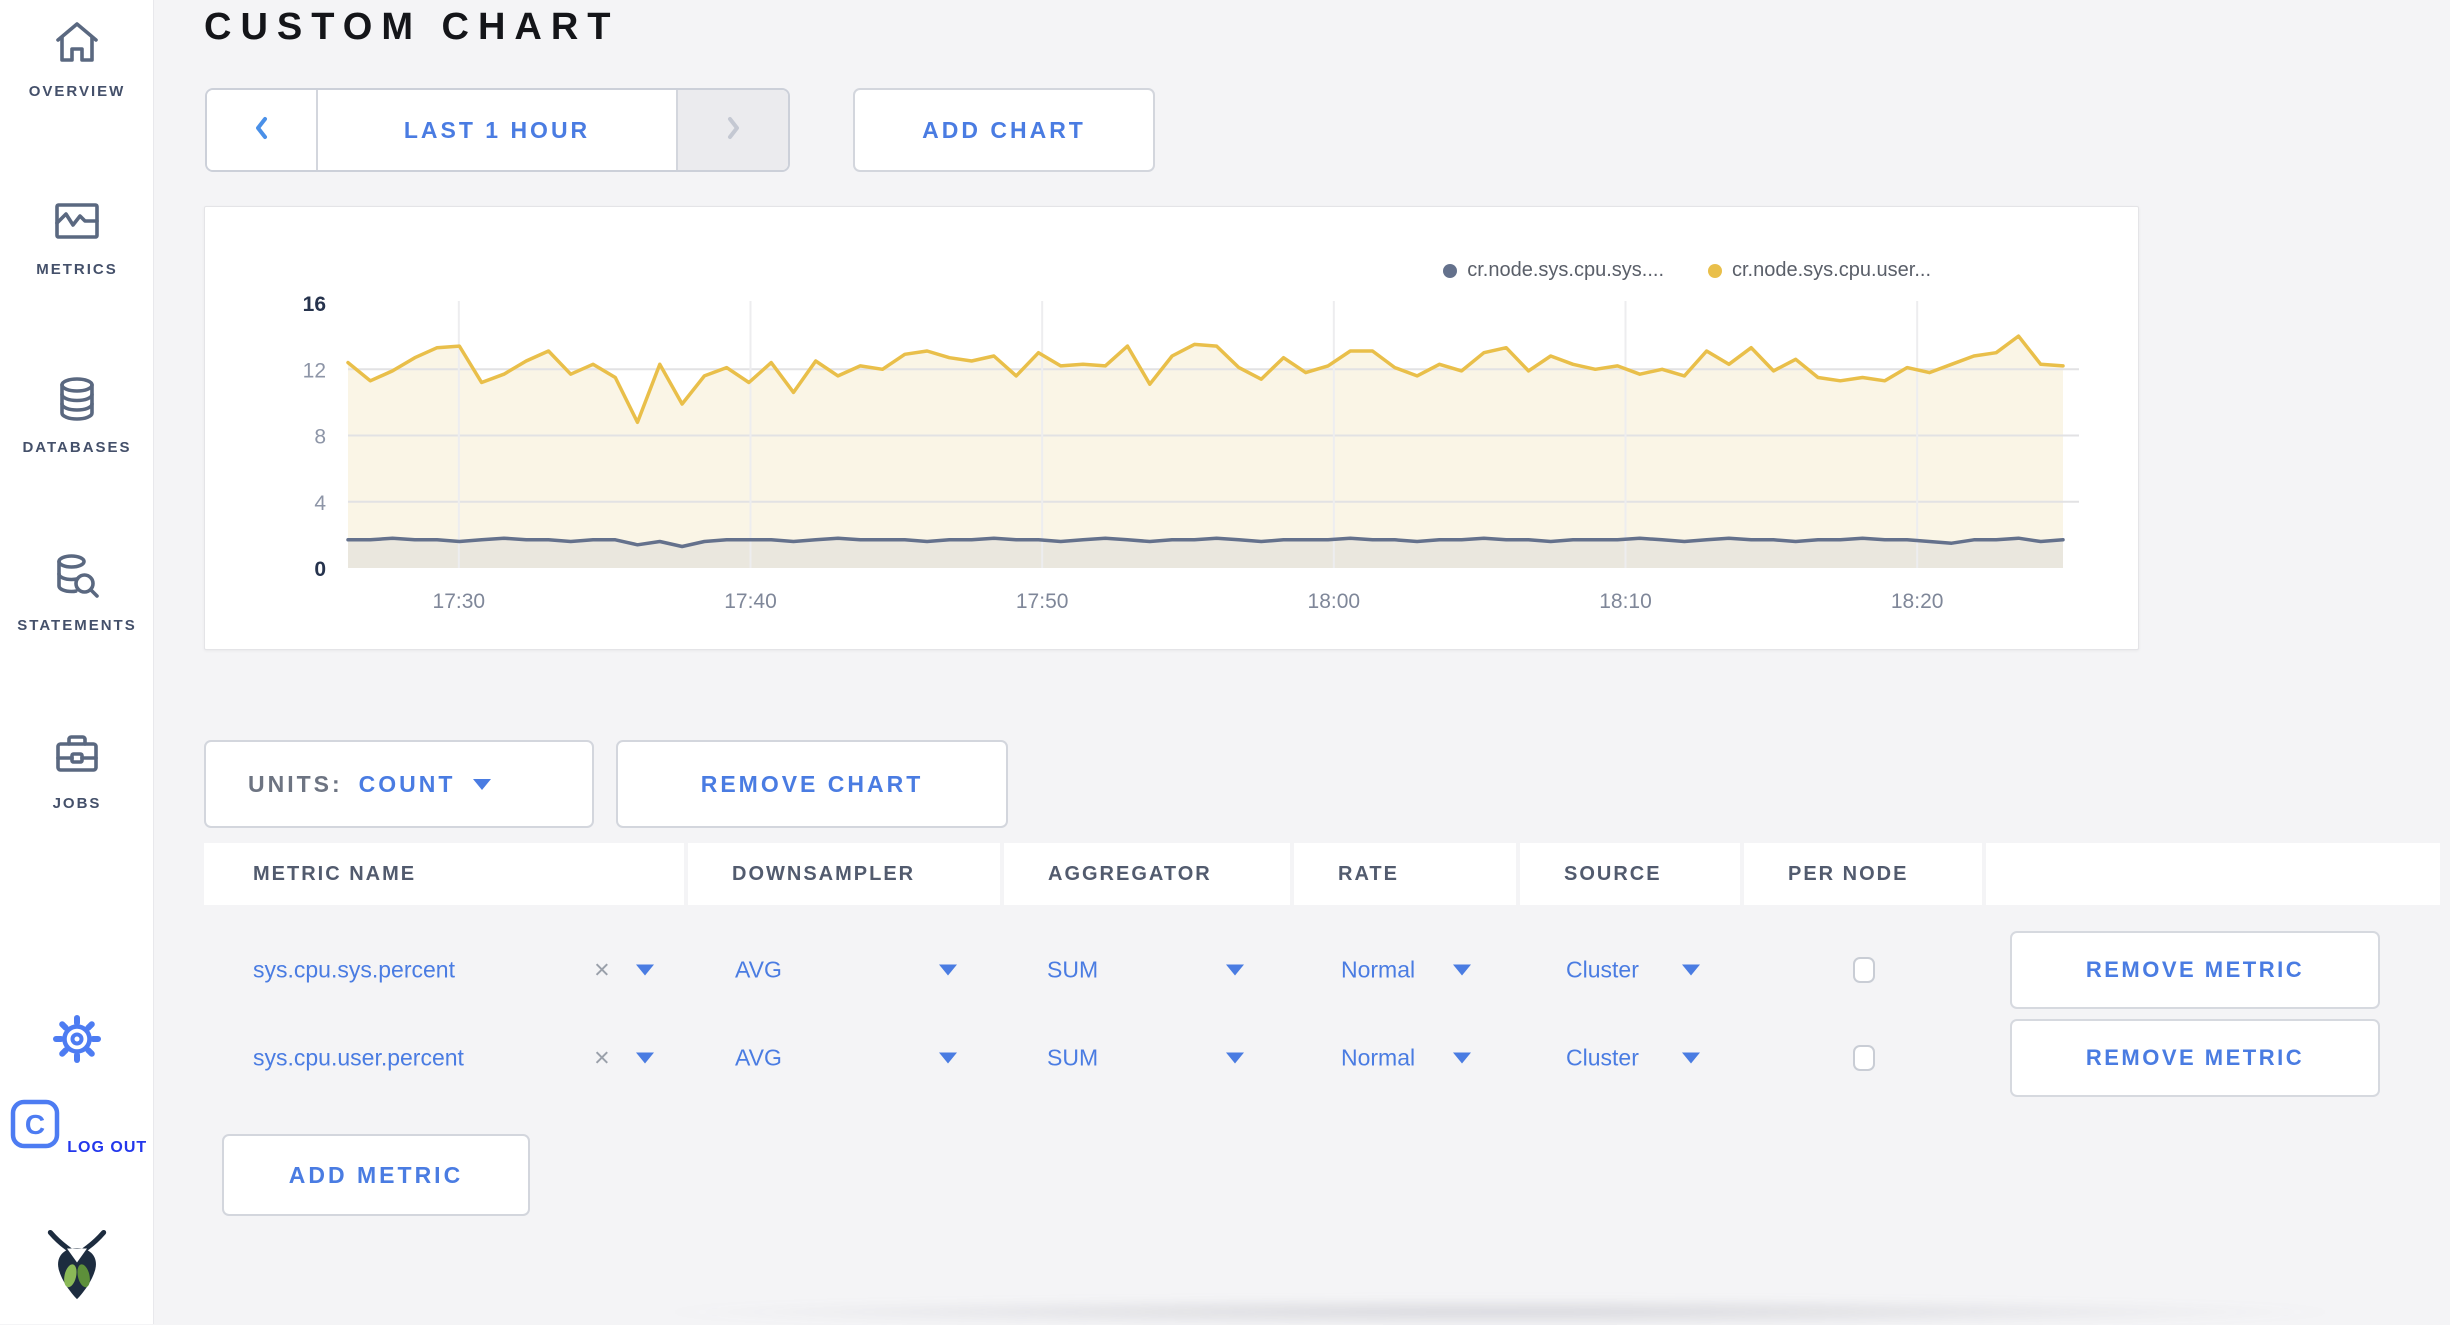 Image resolution: width=2450 pixels, height=1325 pixels. What do you see at coordinates (412, 27) in the screenshot?
I see `page-title: CUSTOM CHART` at bounding box center [412, 27].